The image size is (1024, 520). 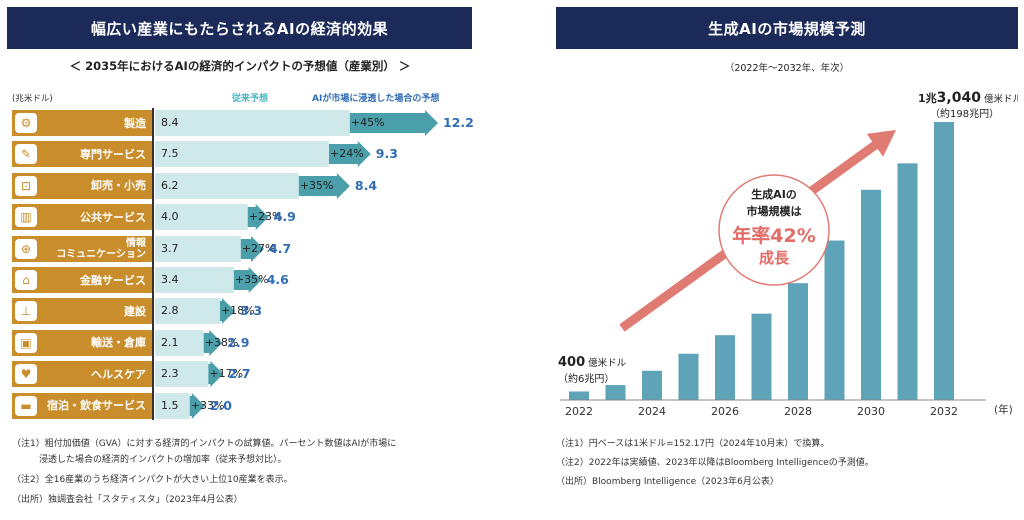 What do you see at coordinates (693, 444) in the screenshot?
I see `right-note-1: （注1）円ベースは1米ドル=152.17円（2024年10月末）で換算。` at bounding box center [693, 444].